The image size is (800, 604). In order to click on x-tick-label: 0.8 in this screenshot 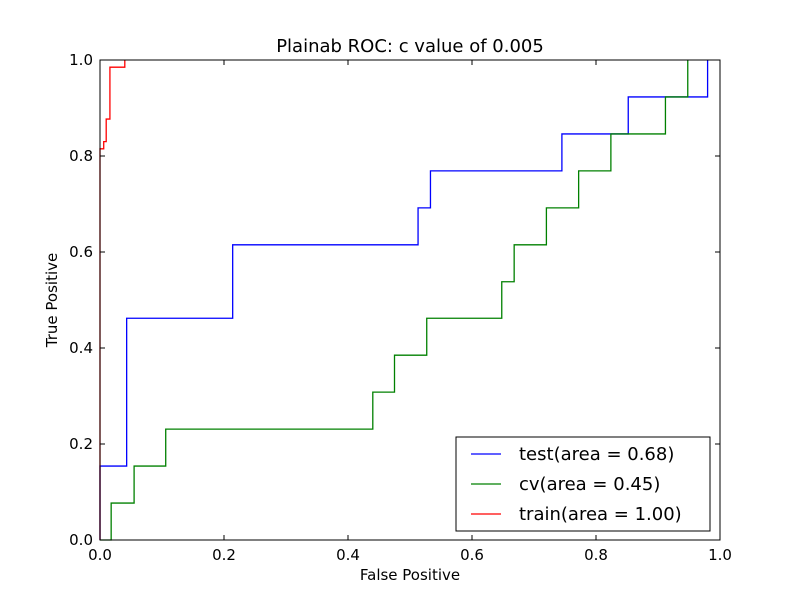, I will do `click(596, 555)`.